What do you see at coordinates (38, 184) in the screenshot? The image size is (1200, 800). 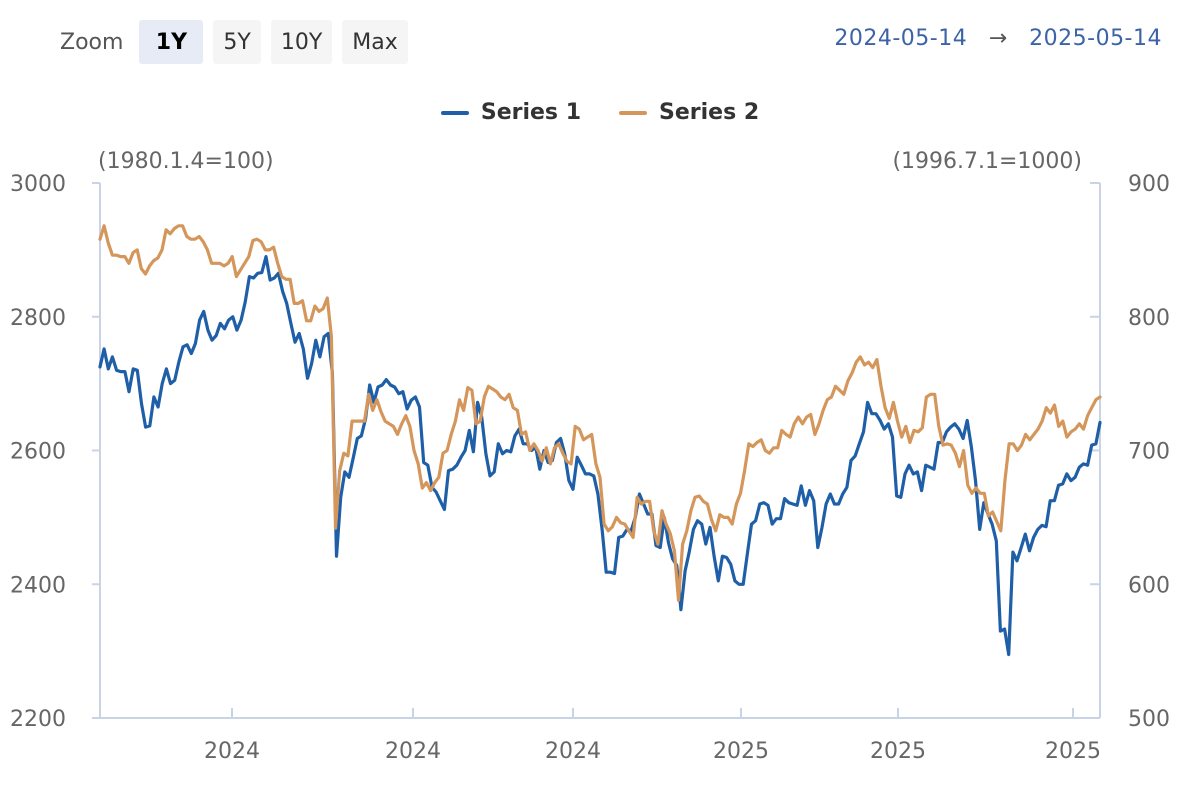 I see `left-tick-label: 3000` at bounding box center [38, 184].